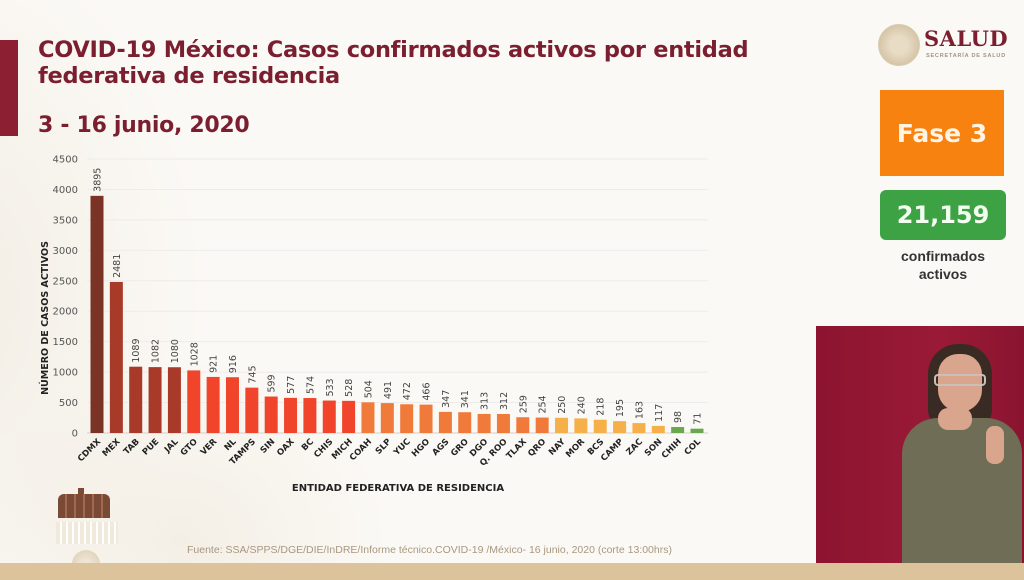 This screenshot has width=1024, height=580. I want to click on bar-nl, so click(232, 405).